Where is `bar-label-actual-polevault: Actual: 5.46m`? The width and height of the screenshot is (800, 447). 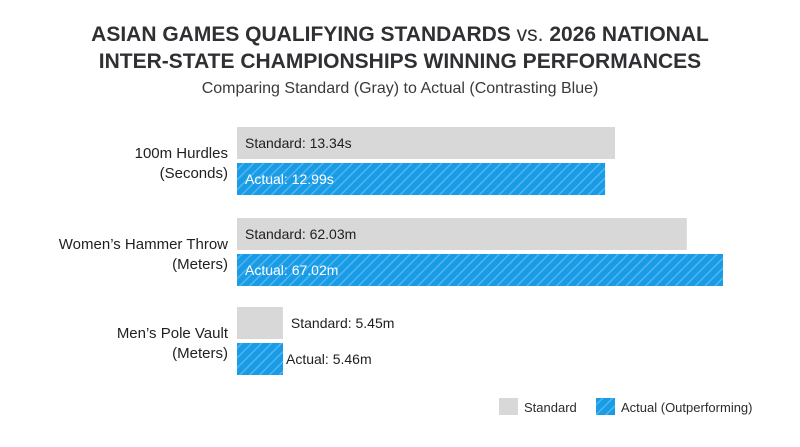 bar-label-actual-polevault: Actual: 5.46m is located at coordinates (329, 359).